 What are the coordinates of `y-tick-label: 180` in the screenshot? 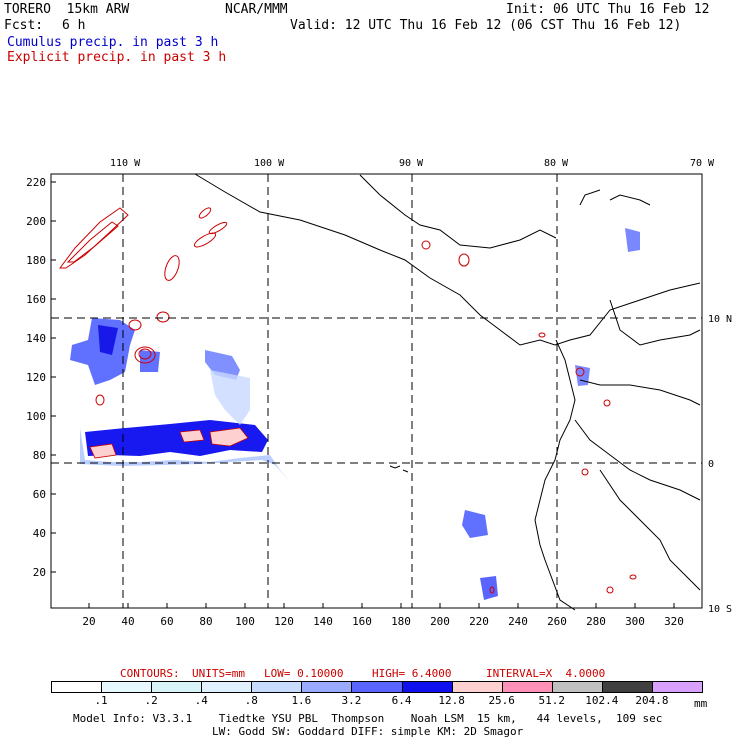 It's located at (36, 260).